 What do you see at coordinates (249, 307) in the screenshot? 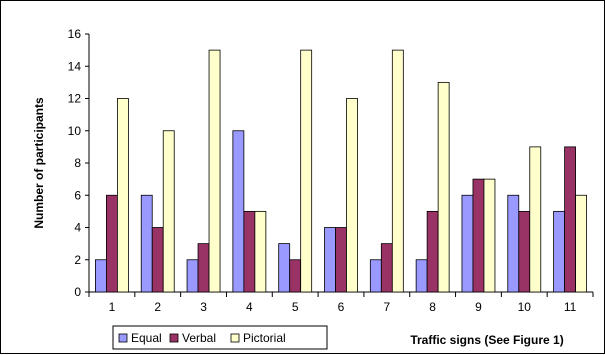
I see `x-tick-label: 4` at bounding box center [249, 307].